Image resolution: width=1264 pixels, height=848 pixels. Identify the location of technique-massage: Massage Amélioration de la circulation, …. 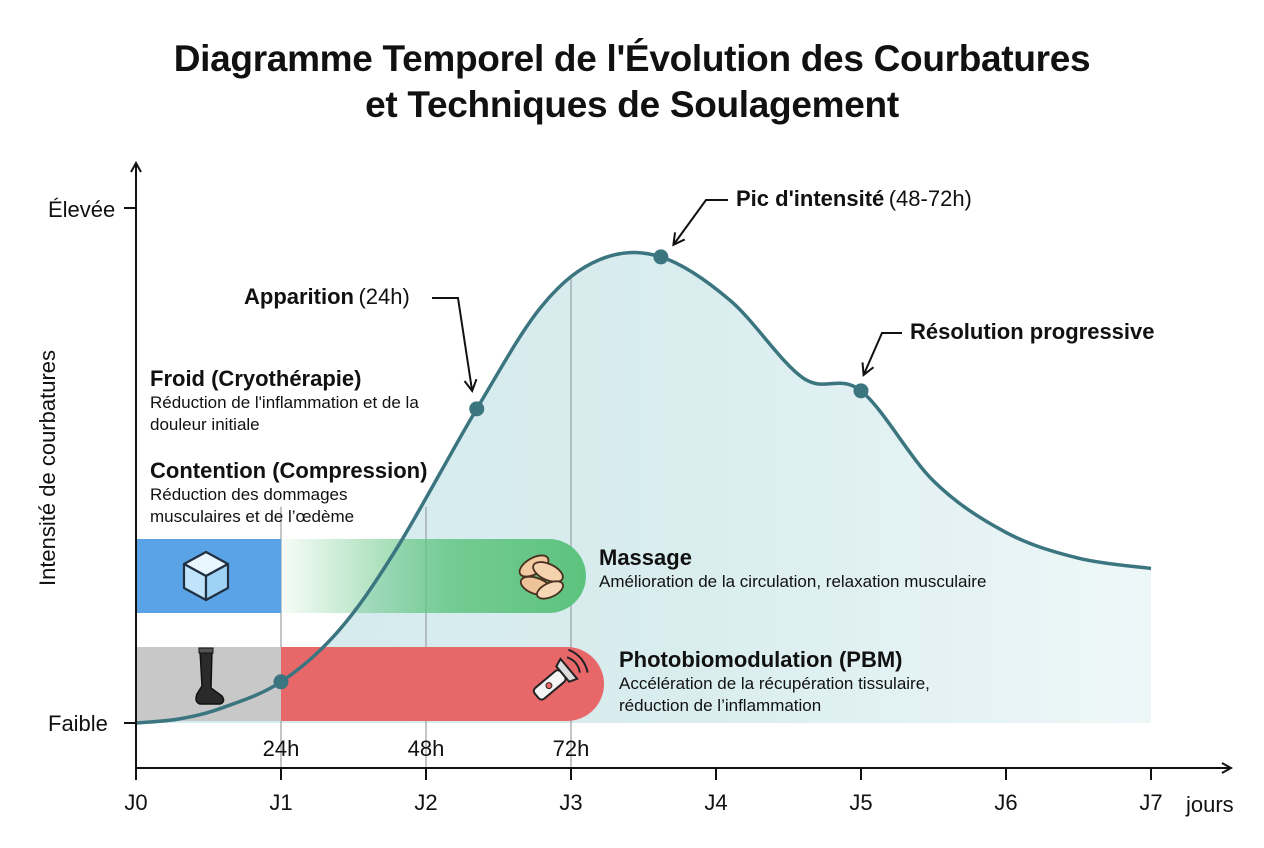
(792, 569).